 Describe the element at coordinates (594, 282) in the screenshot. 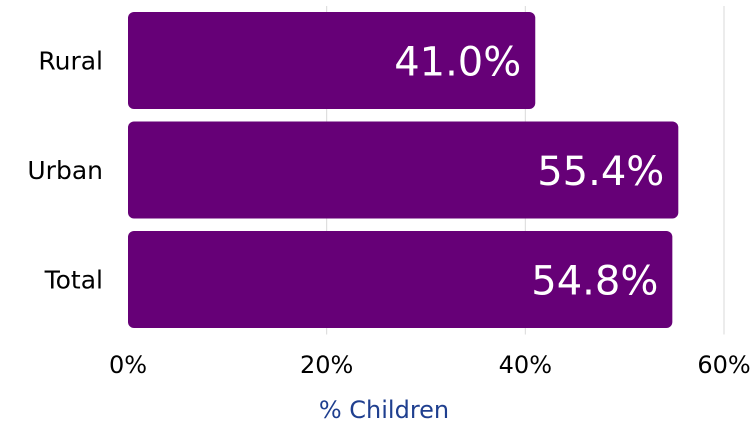

I see `value-label-total: 54.8%` at that location.